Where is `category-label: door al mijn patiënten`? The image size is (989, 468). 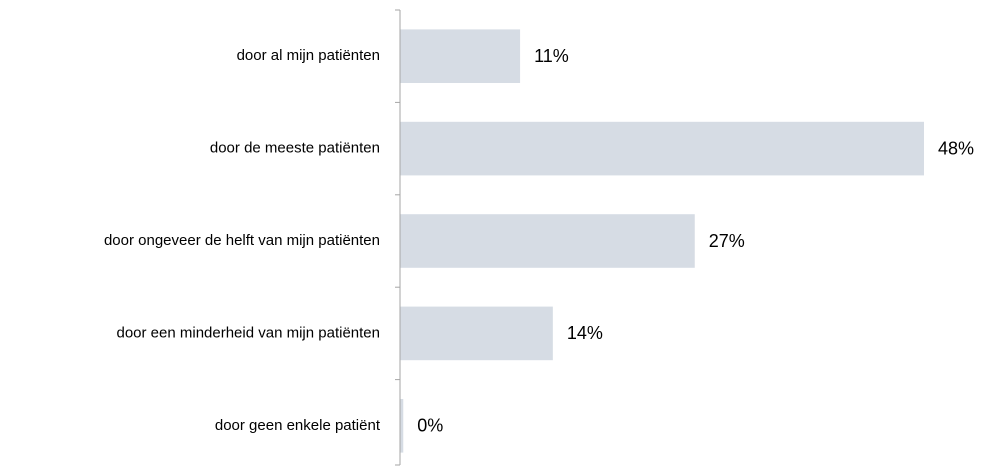 category-label: door al mijn patiënten is located at coordinates (308, 55).